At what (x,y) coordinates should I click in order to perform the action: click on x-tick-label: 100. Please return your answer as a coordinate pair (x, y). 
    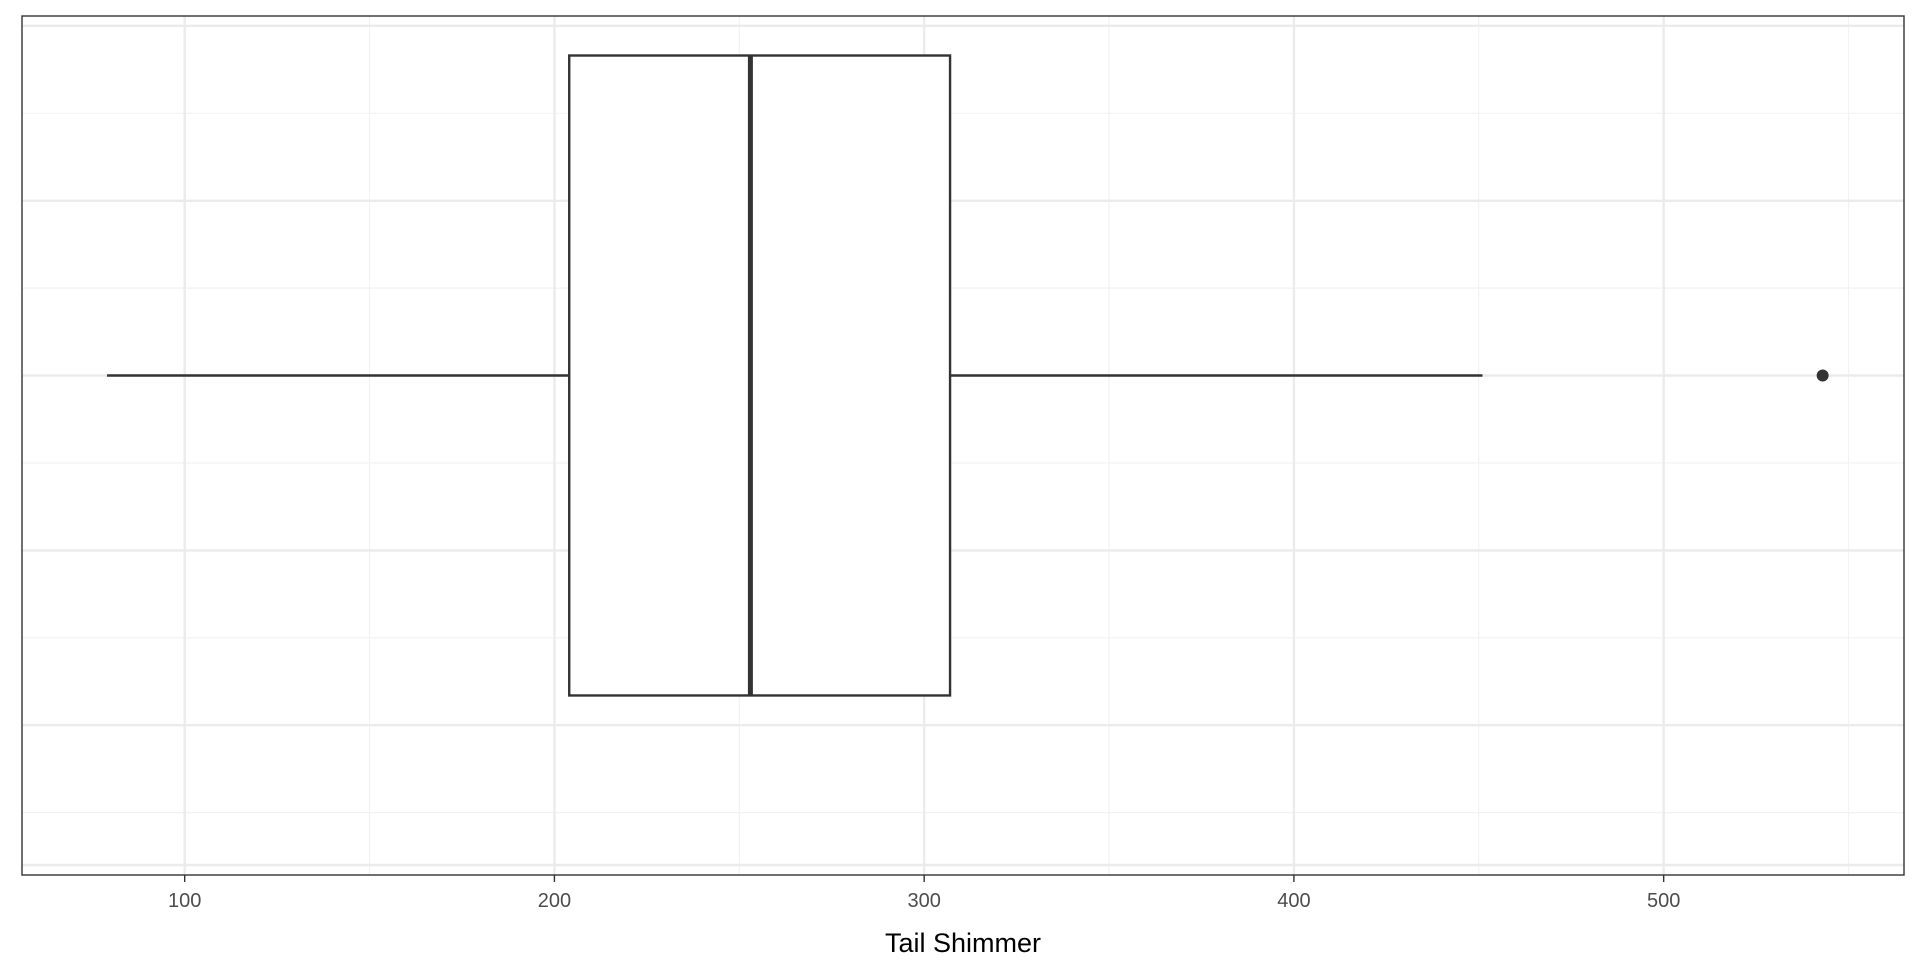
    Looking at the image, I should click on (184, 901).